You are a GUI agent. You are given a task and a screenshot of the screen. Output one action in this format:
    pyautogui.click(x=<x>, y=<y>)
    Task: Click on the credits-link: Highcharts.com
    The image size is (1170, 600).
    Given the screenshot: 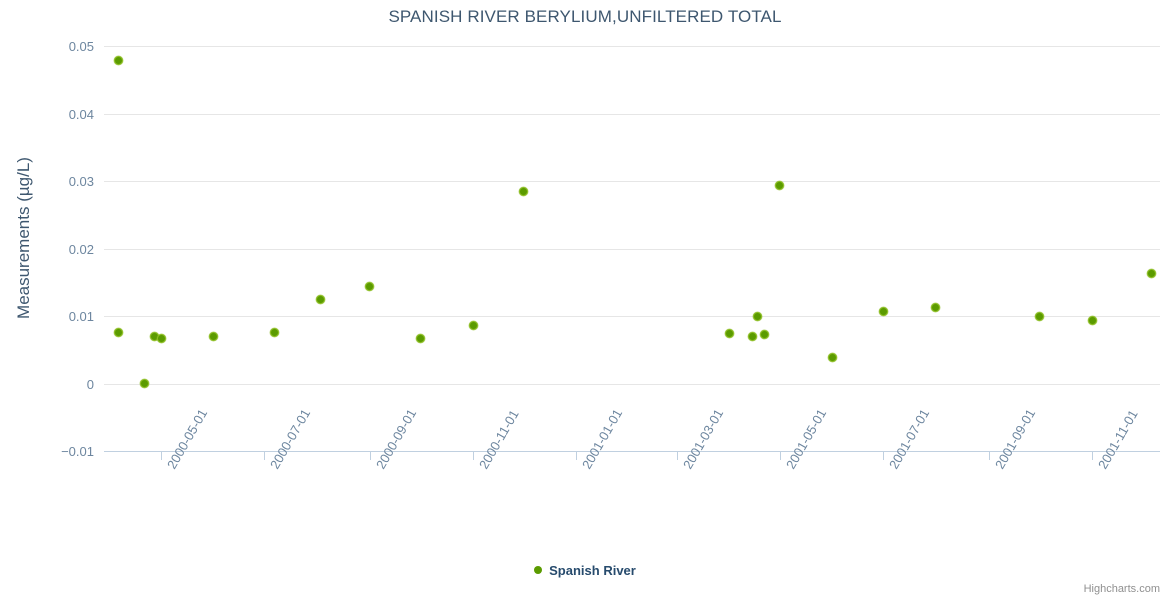 What is the action you would take?
    pyautogui.click(x=1121, y=589)
    